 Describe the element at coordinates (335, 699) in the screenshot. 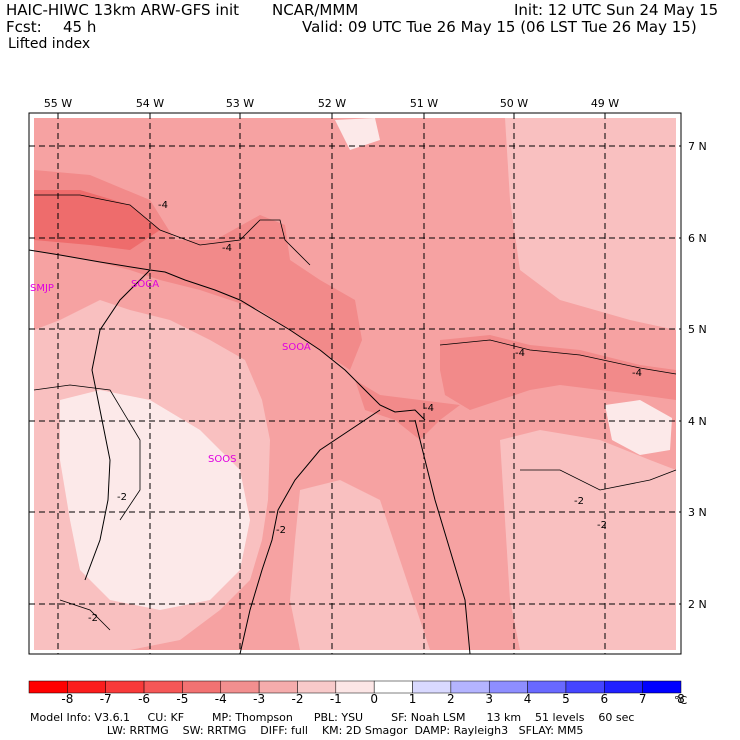

I see `colorbar-tick-label: -1` at that location.